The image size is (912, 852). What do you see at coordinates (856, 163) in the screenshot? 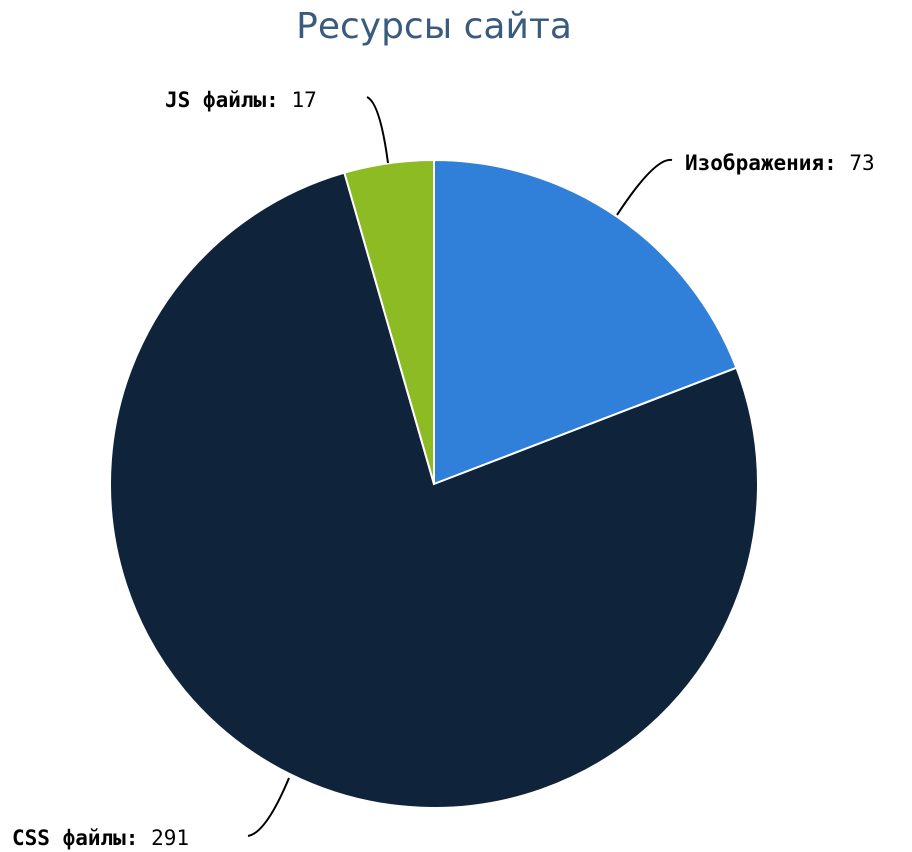
I see `data-label-value: 73` at bounding box center [856, 163].